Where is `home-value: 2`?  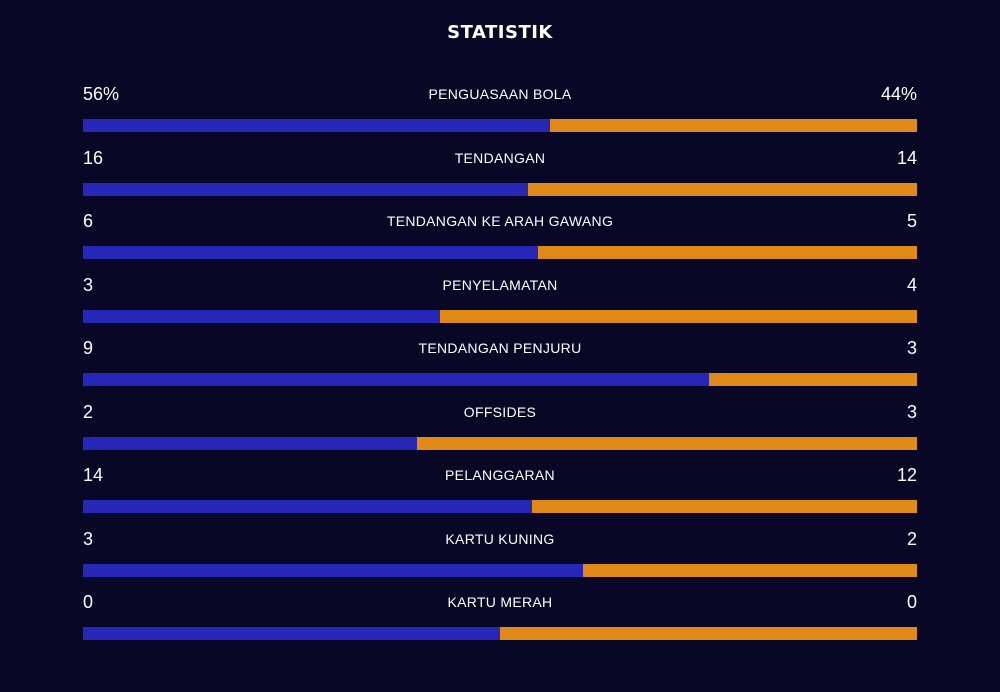
home-value: 2 is located at coordinates (88, 411).